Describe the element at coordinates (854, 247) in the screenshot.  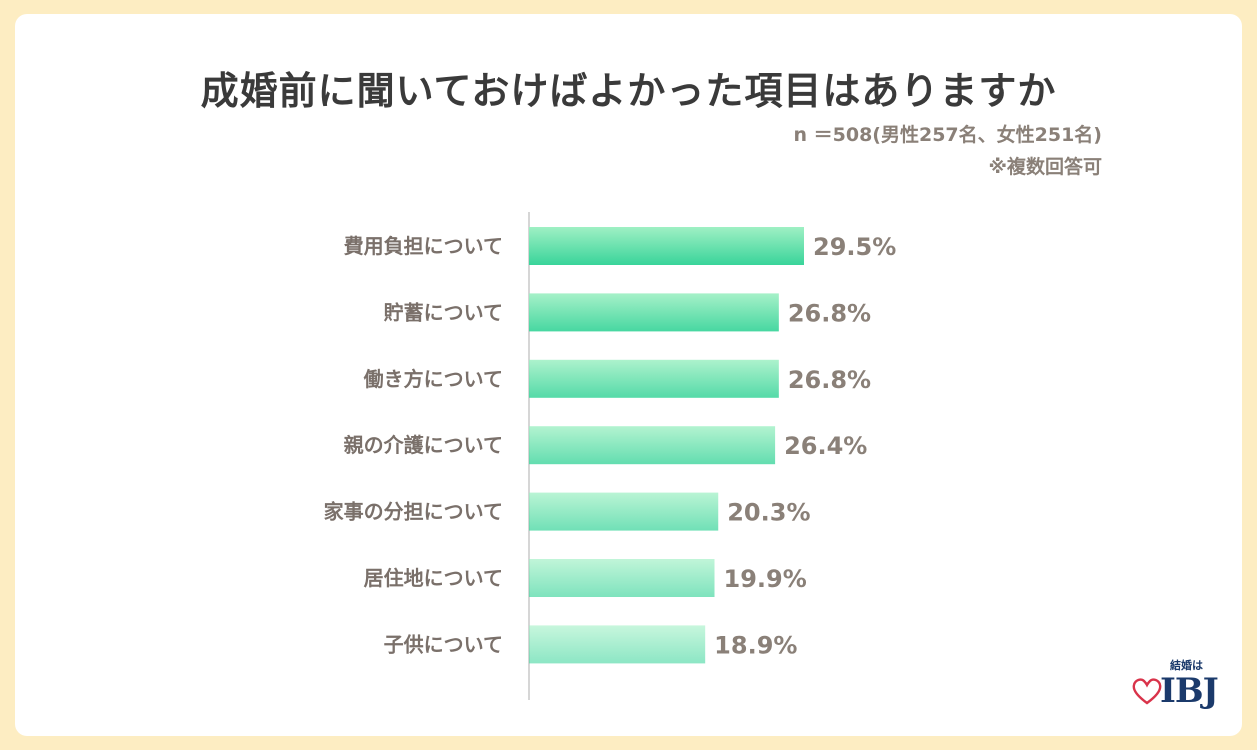
I see `value-label: 29.5%` at that location.